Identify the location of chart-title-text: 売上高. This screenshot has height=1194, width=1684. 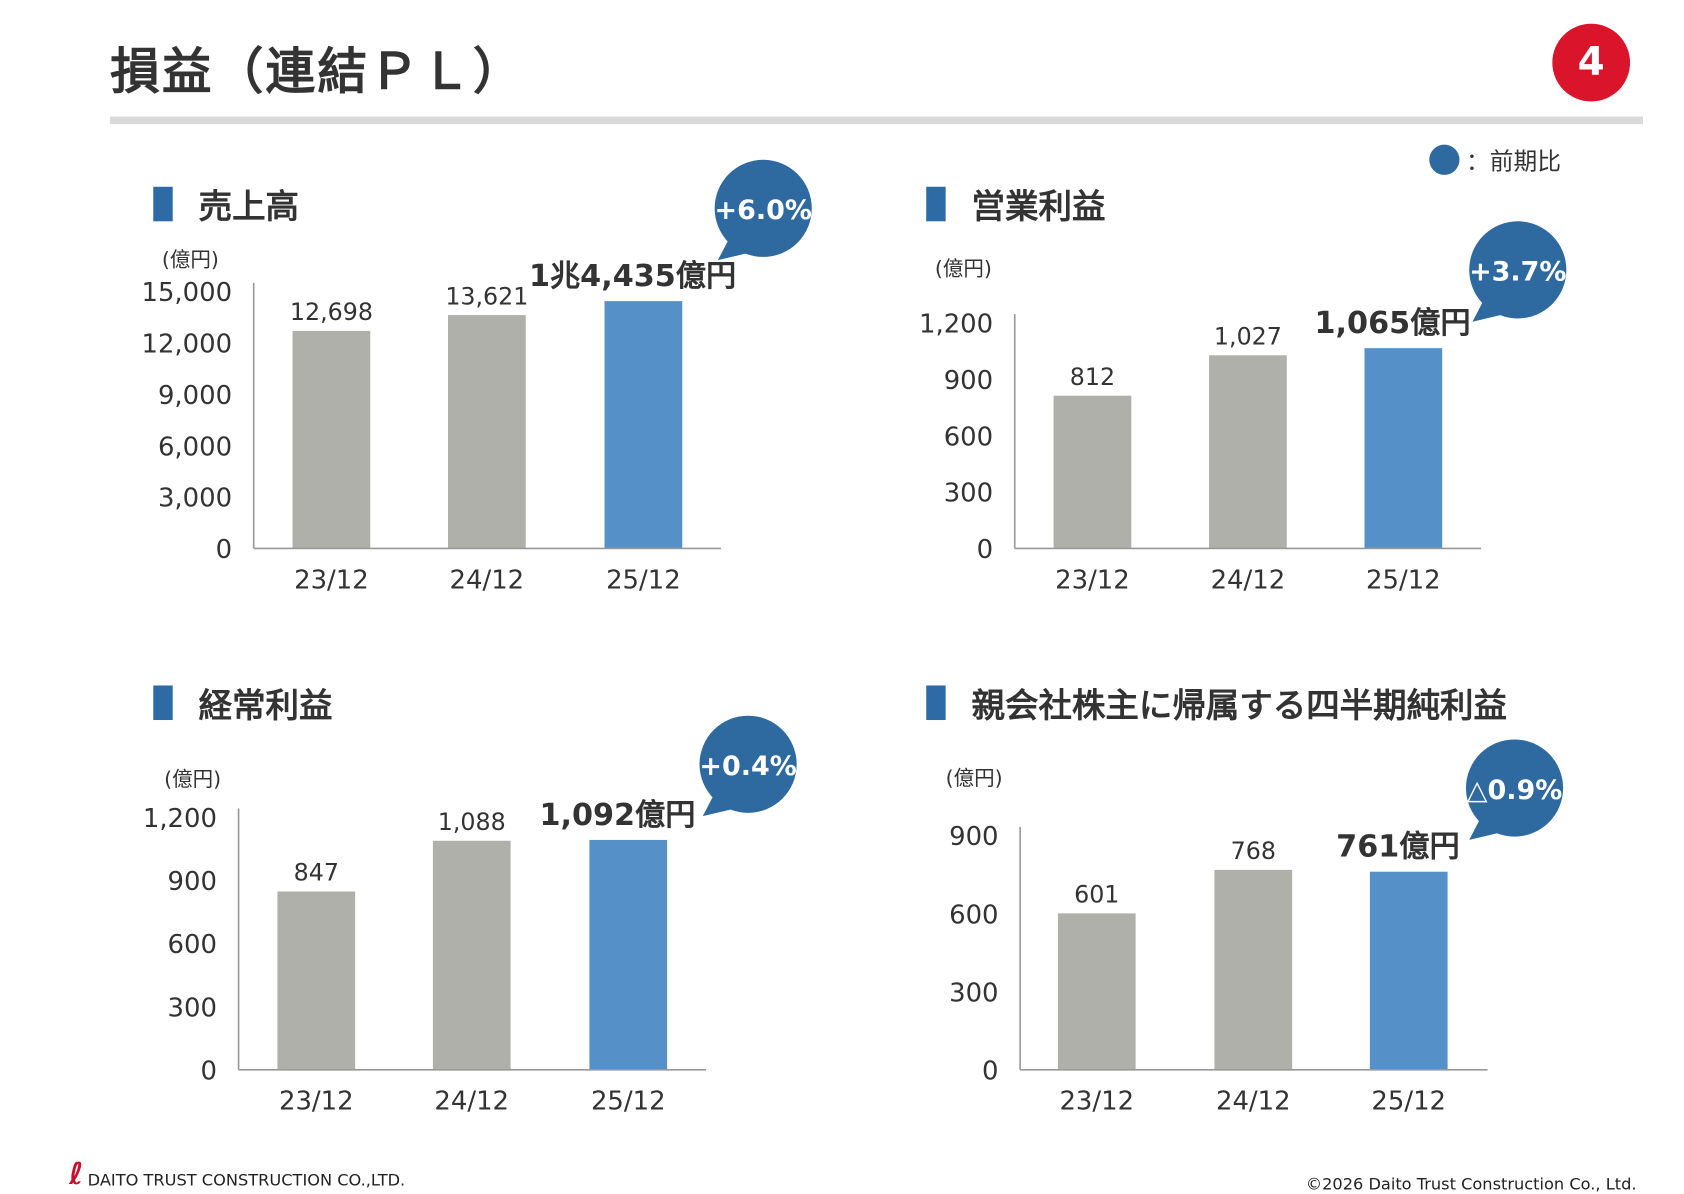
(249, 207).